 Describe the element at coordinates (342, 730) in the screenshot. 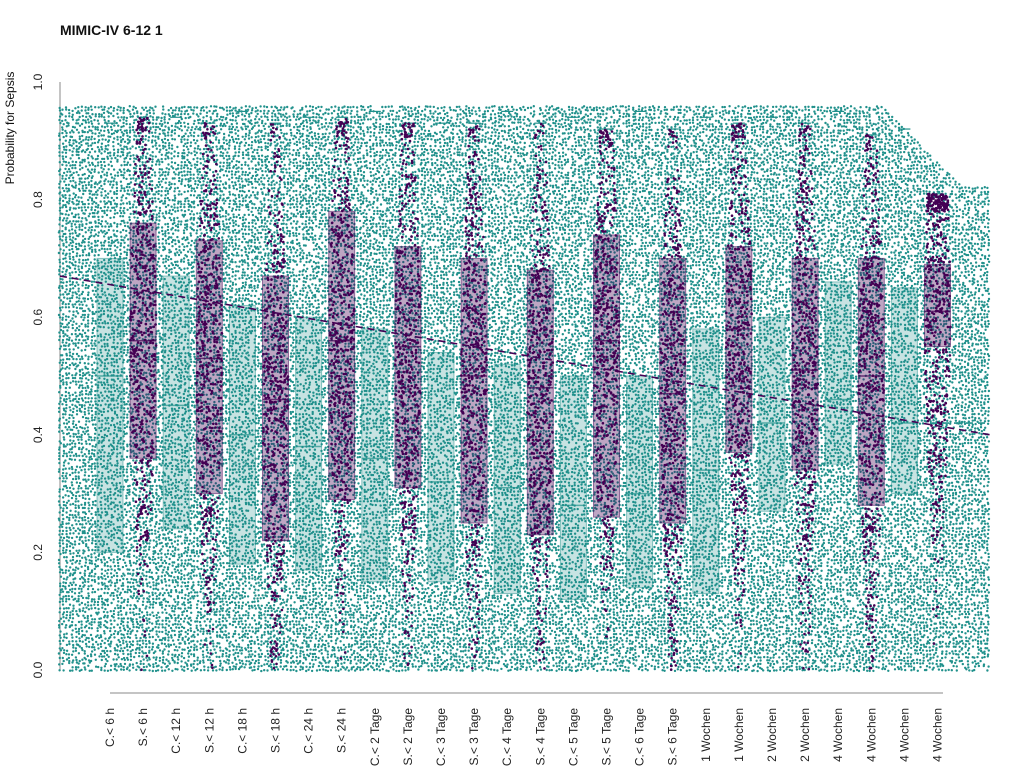

I see `x-tick-label: S.< 24 h` at that location.